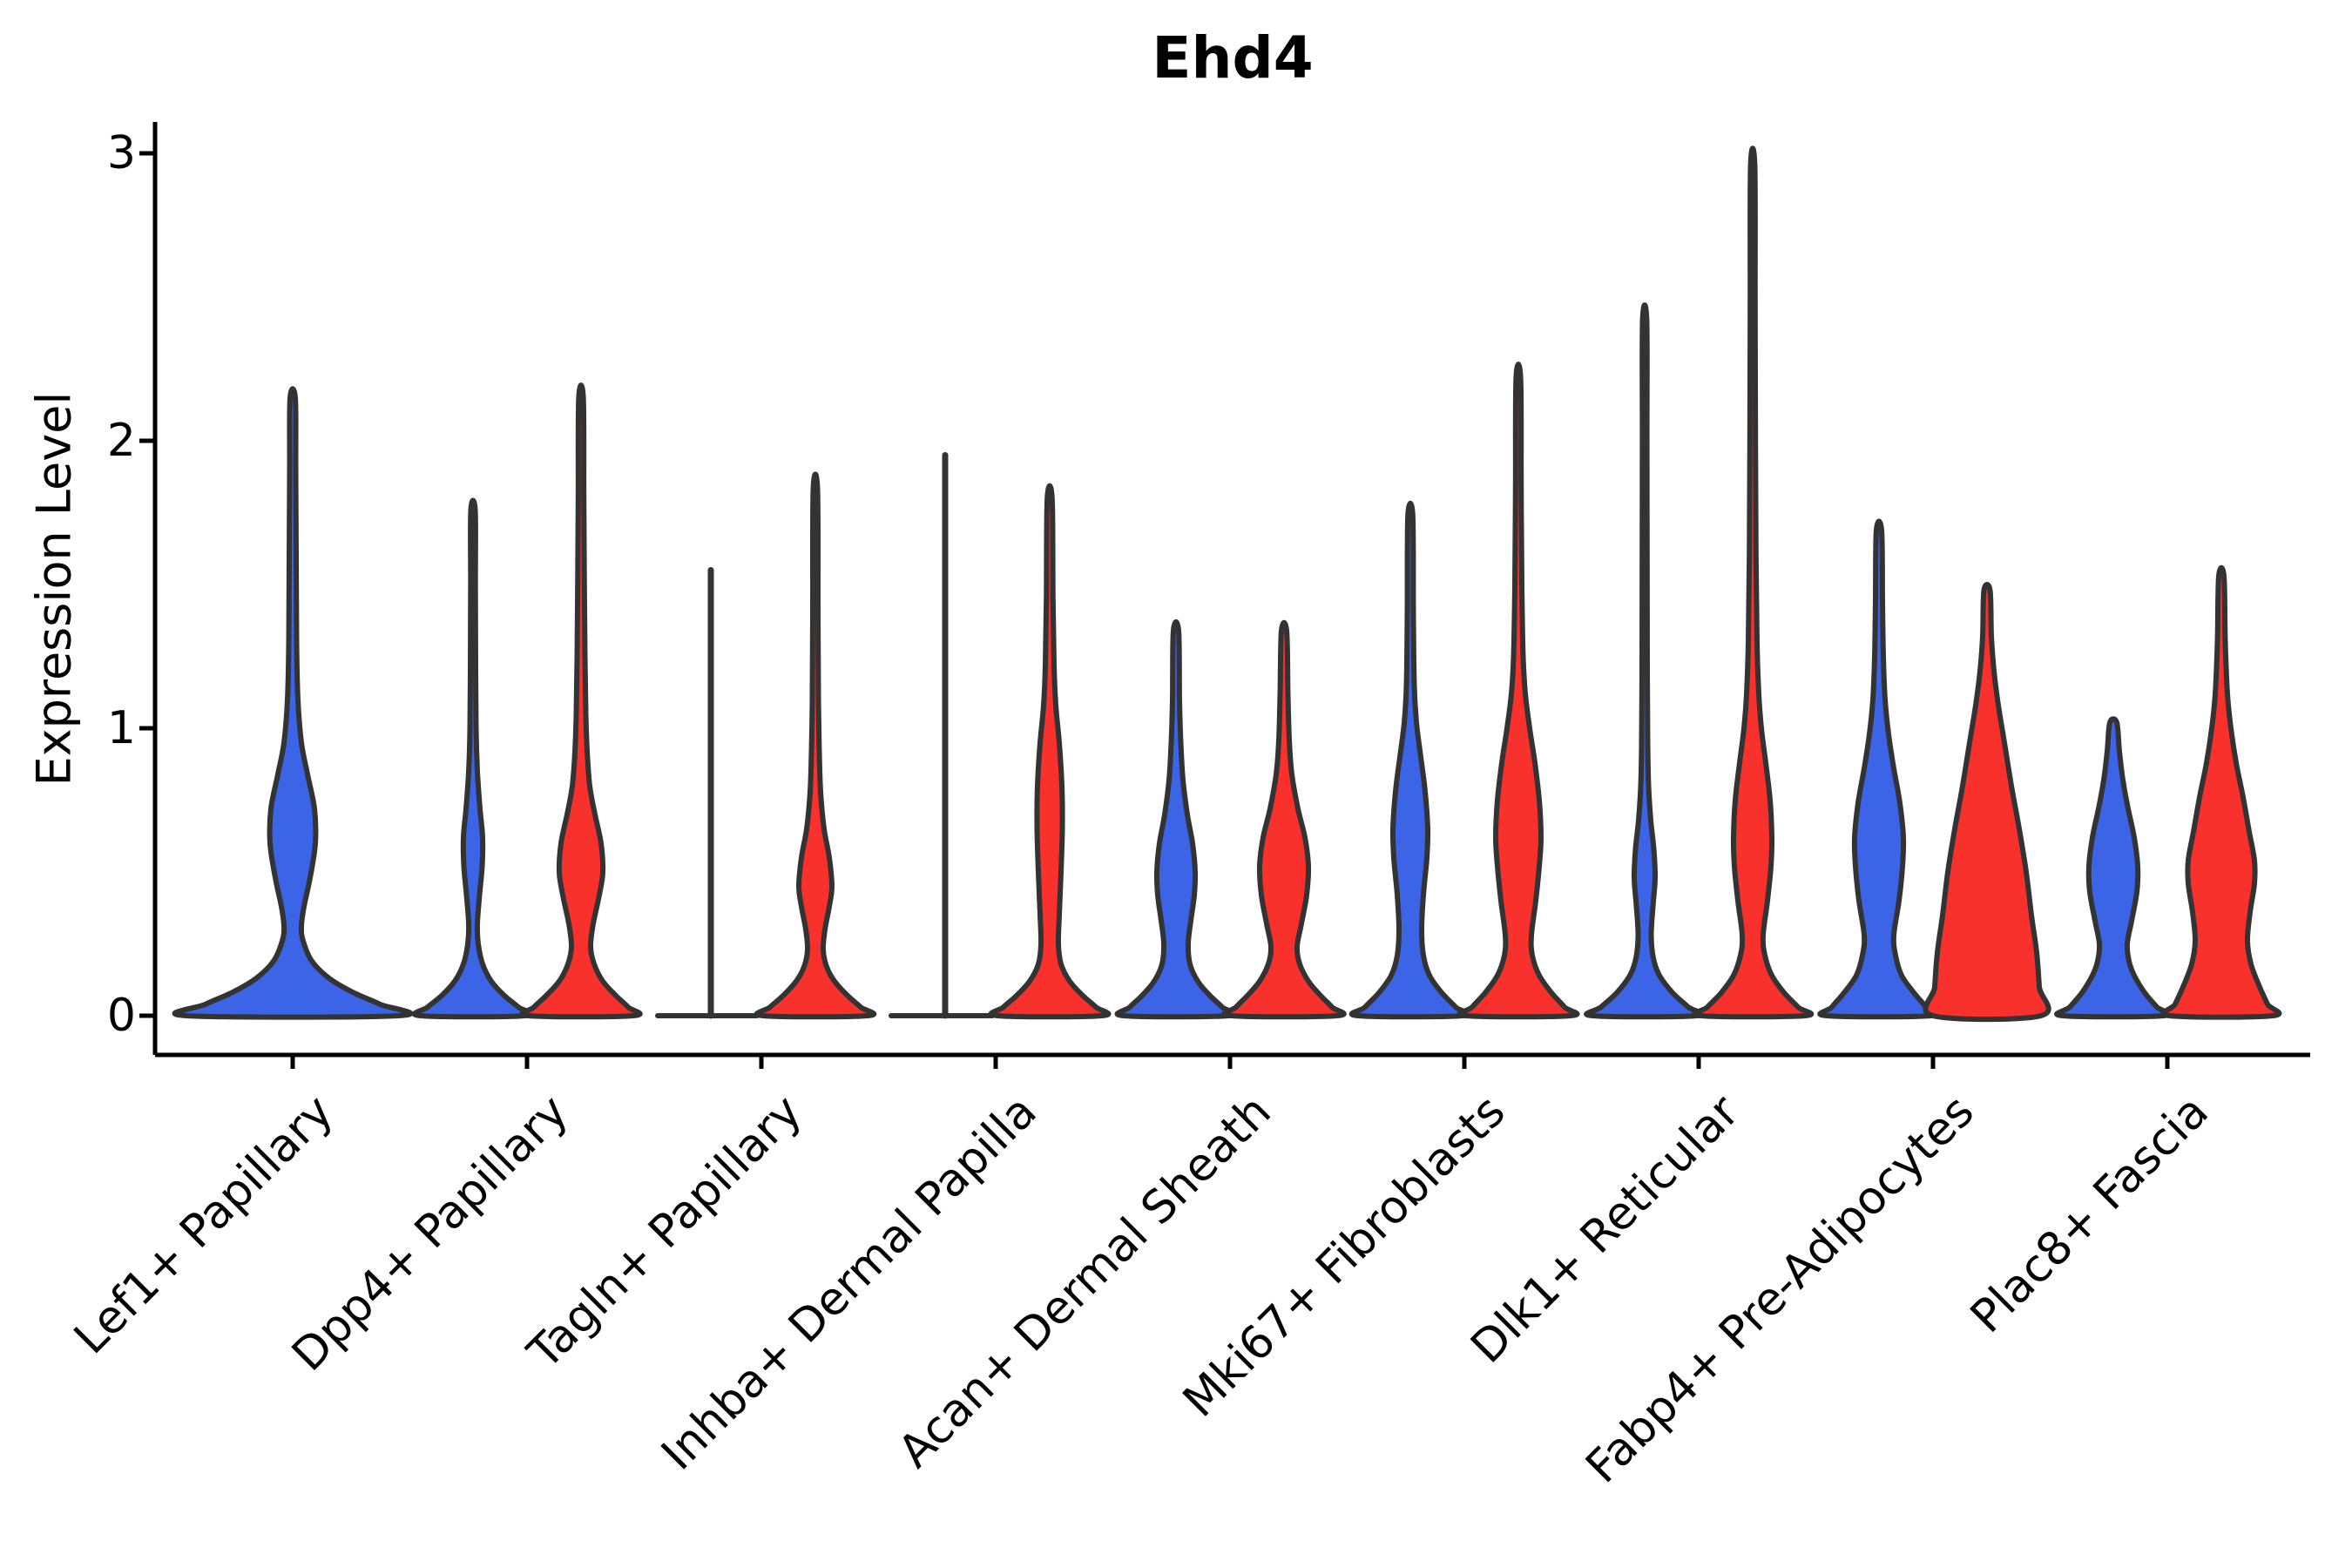  What do you see at coordinates (473, 758) in the screenshot?
I see `violin-dpp4-papillary-blue` at bounding box center [473, 758].